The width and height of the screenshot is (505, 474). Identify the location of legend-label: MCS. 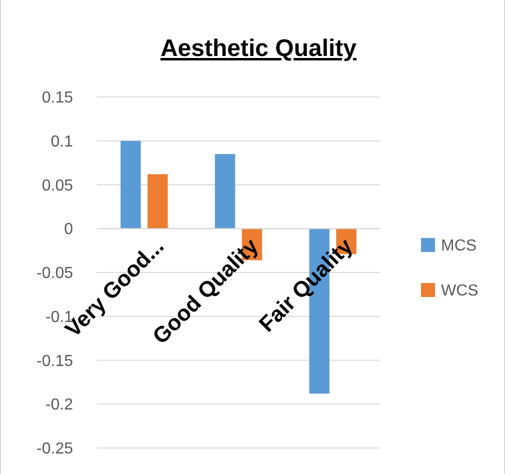
(459, 246).